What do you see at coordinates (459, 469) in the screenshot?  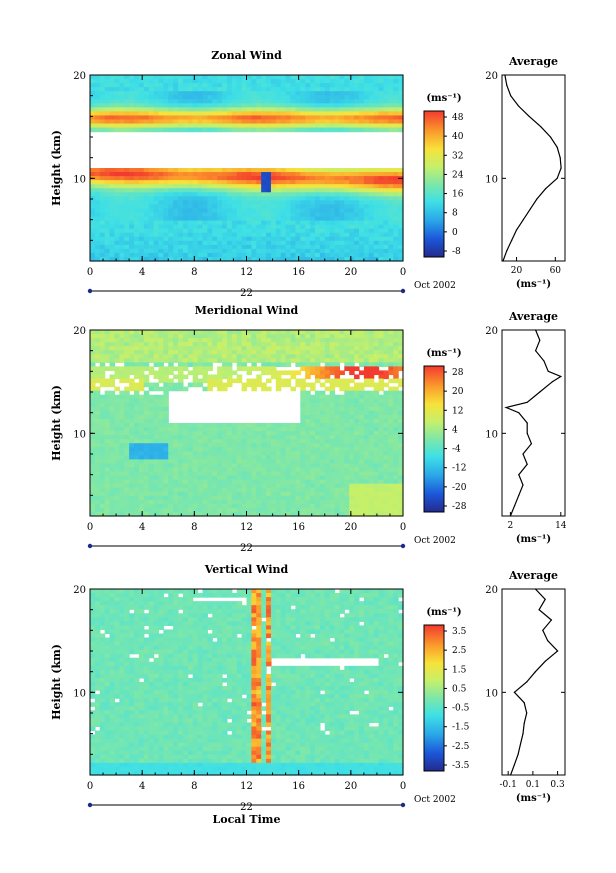 I see `colorbar-tick-label: -12` at bounding box center [459, 469].